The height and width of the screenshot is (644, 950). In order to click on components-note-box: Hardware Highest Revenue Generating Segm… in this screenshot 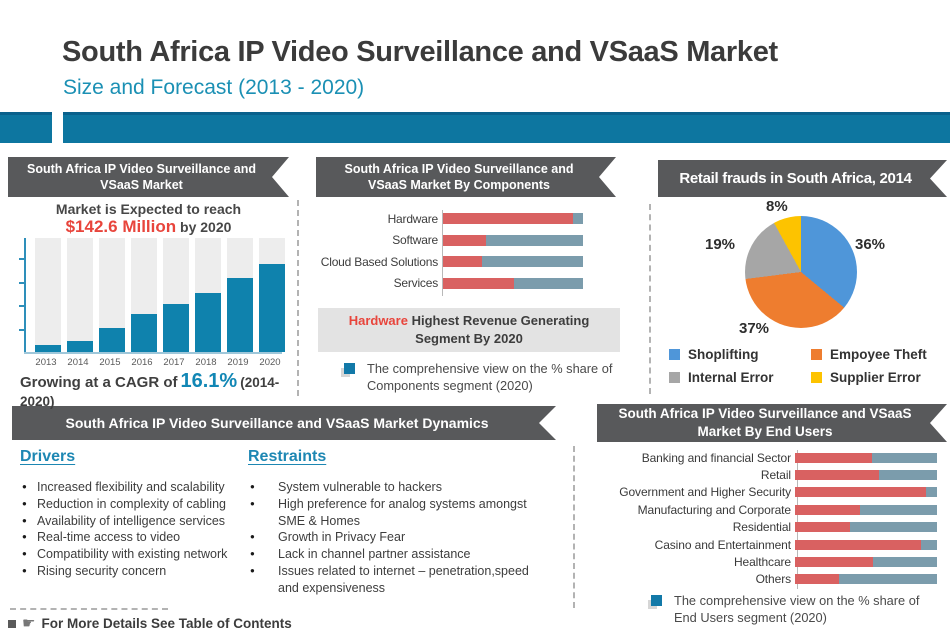, I will do `click(469, 330)`.